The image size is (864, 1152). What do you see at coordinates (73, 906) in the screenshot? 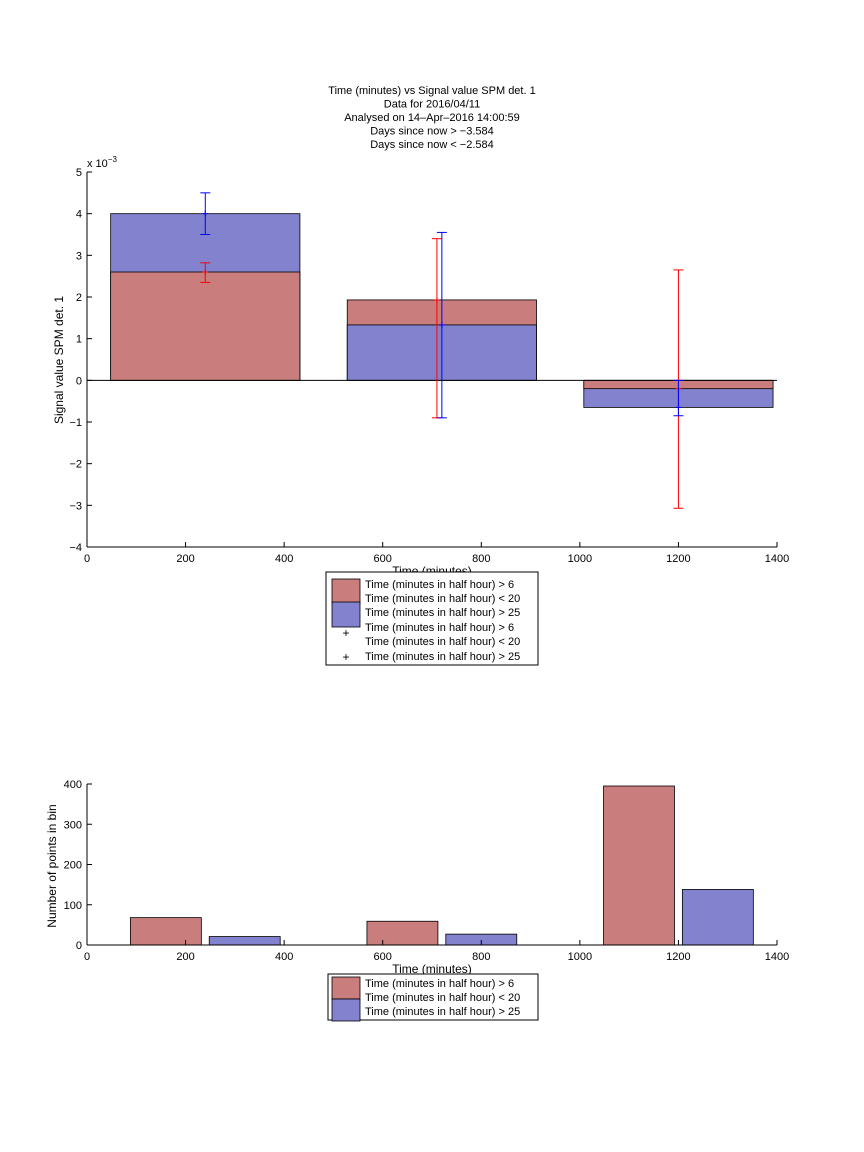
I see `y-tick-label: 100` at bounding box center [73, 906].